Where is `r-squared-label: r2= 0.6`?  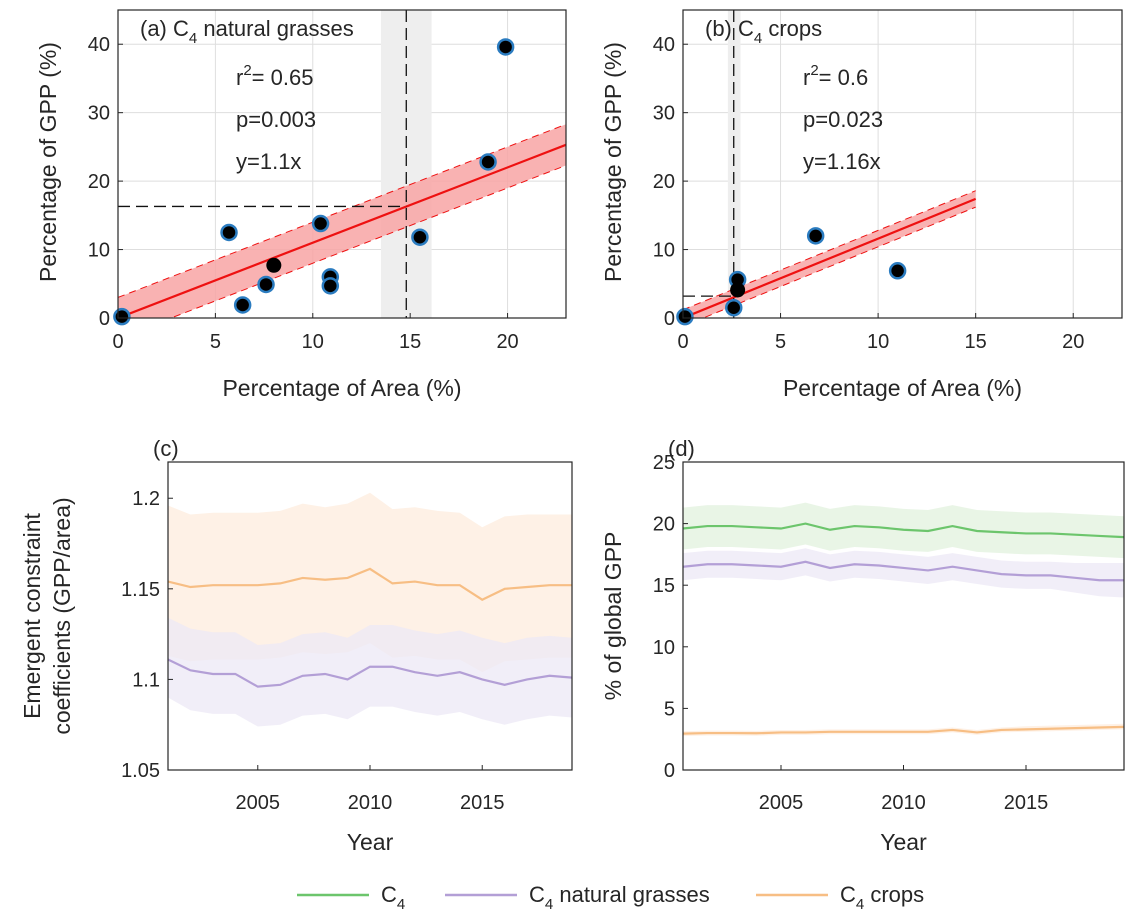 r-squared-label: r2= 0.6 is located at coordinates (835, 76).